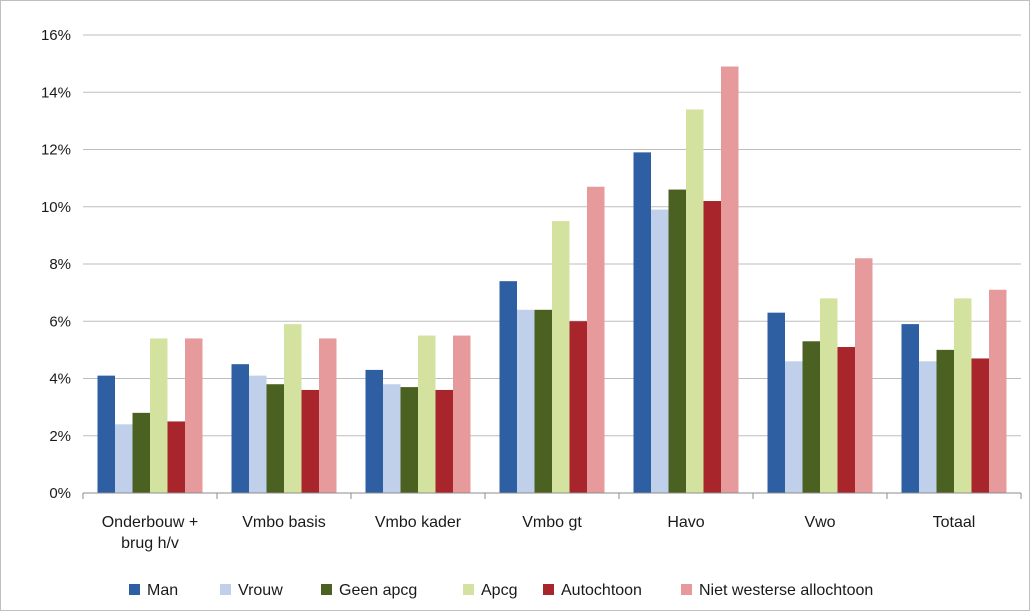 The height and width of the screenshot is (613, 1032). What do you see at coordinates (819, 522) in the screenshot?
I see `x-category-label: Vwo` at bounding box center [819, 522].